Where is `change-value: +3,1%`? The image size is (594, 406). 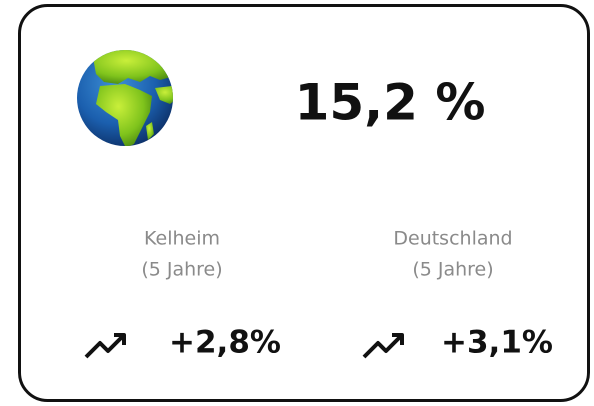
change-value: +3,1% is located at coordinates (497, 343).